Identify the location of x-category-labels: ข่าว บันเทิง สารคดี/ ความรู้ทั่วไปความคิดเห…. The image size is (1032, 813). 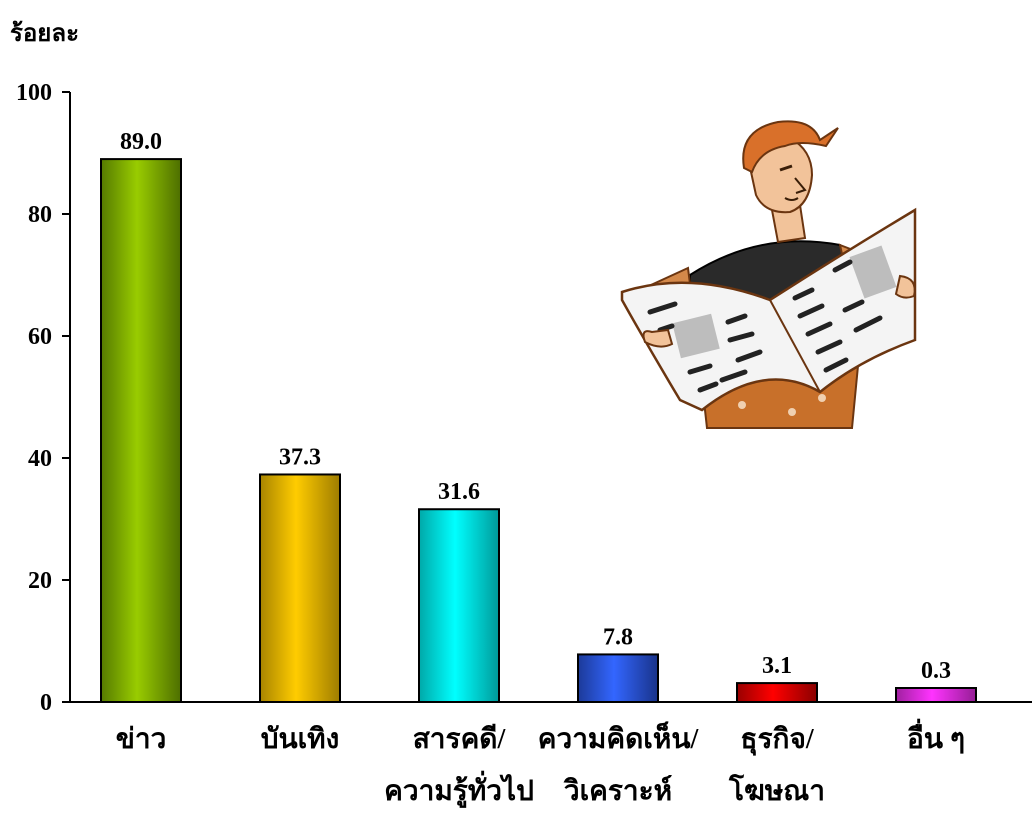
(540, 763).